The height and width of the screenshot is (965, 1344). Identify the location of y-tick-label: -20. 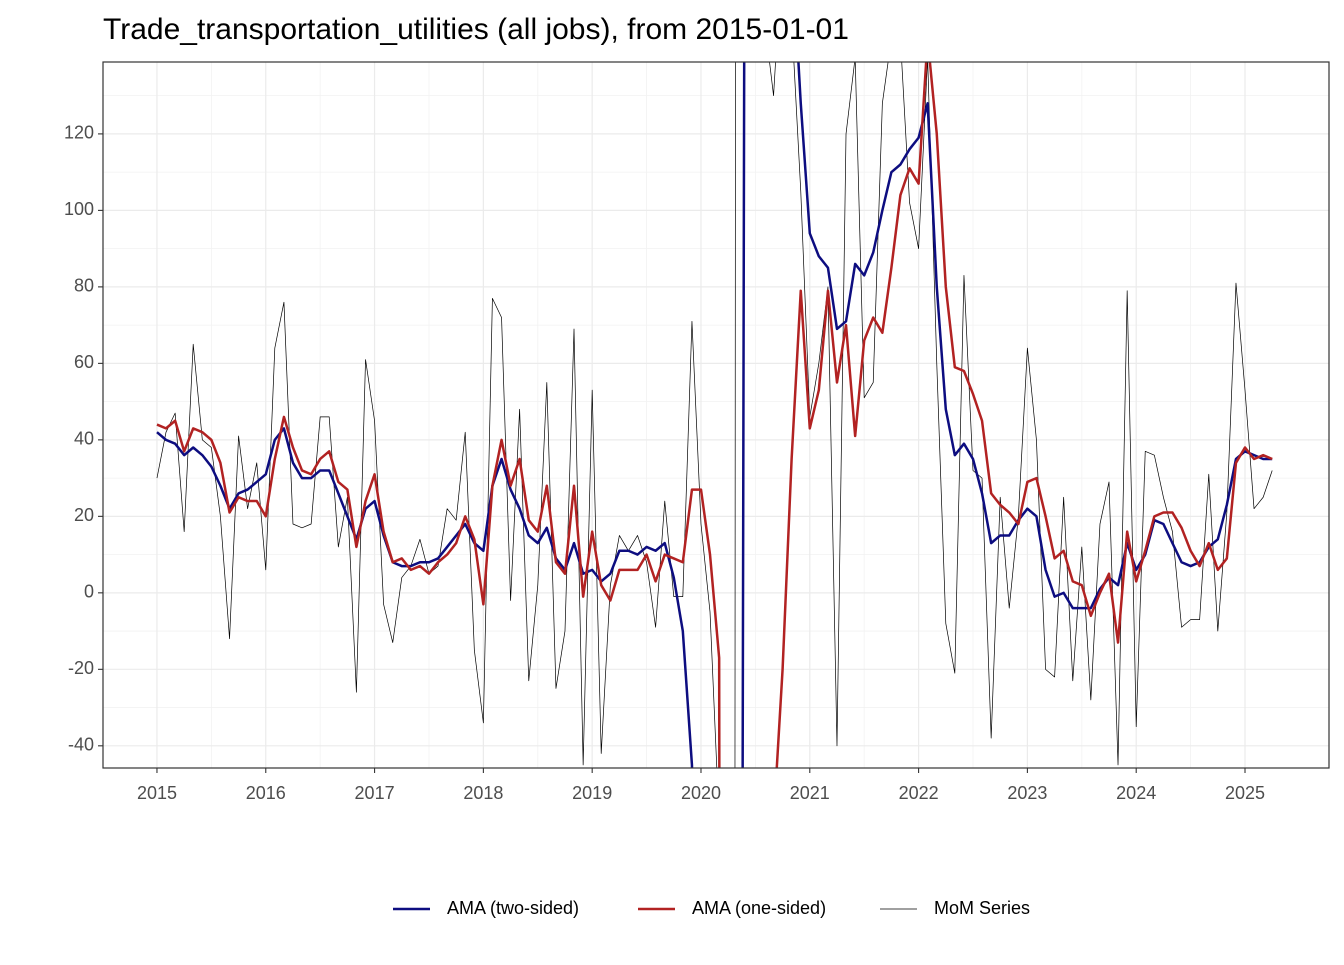
(81, 668).